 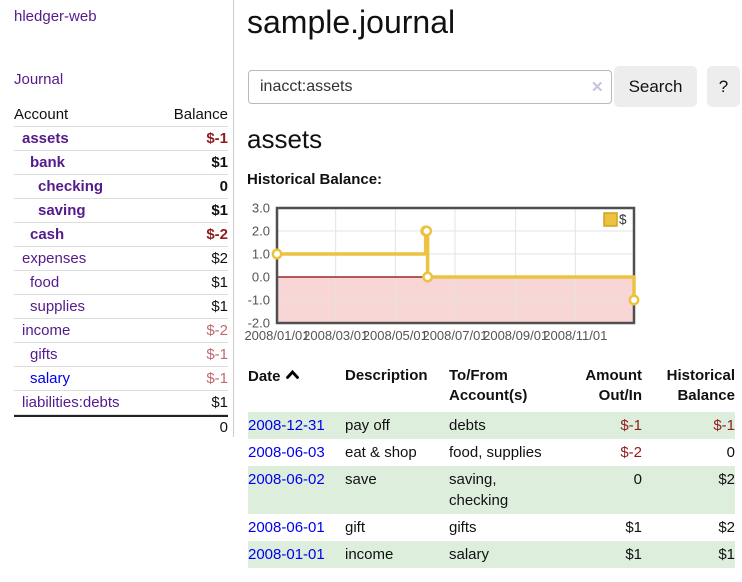 What do you see at coordinates (223, 427) in the screenshot?
I see `accounts-total-value: 0` at bounding box center [223, 427].